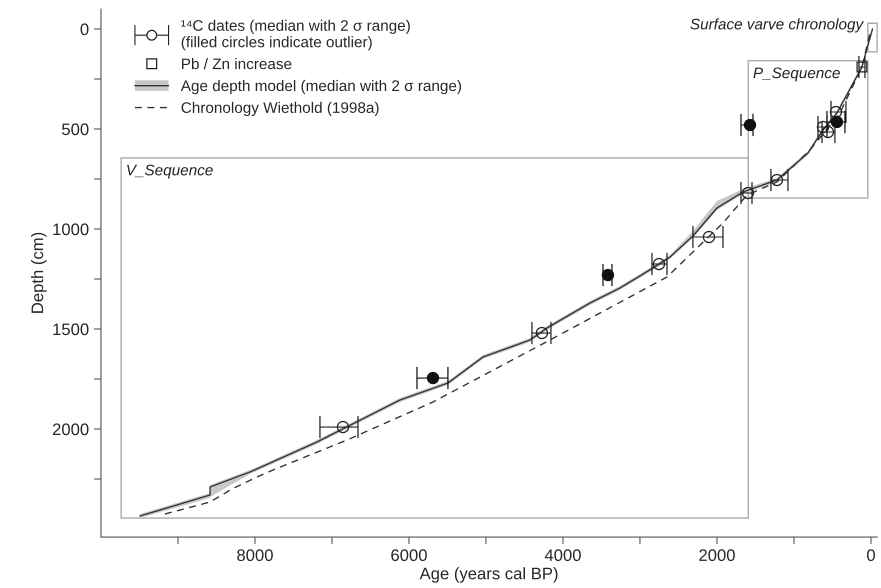  I want to click on y-tick-label: 1500, so click(71, 329).